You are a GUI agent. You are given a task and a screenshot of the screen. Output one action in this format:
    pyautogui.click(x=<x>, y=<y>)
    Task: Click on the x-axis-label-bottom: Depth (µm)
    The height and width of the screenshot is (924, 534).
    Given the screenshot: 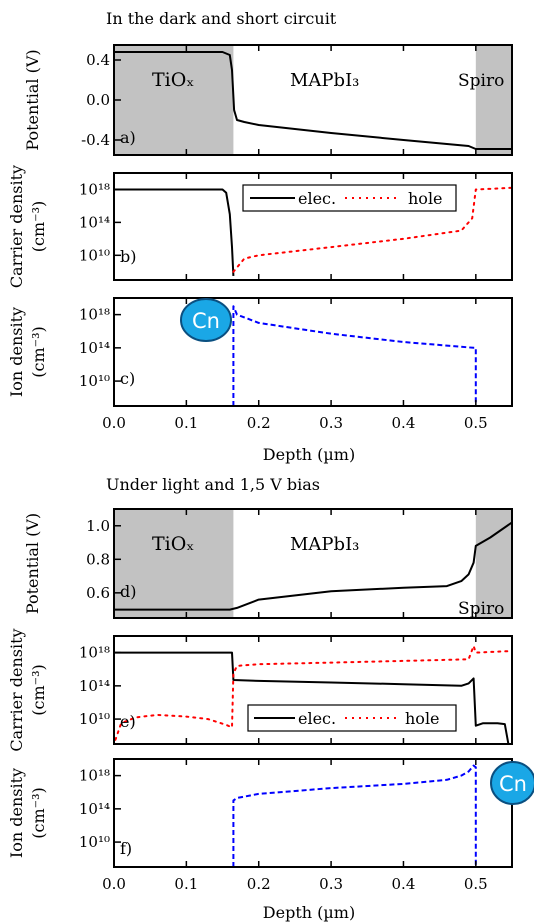 What is the action you would take?
    pyautogui.click(x=309, y=912)
    